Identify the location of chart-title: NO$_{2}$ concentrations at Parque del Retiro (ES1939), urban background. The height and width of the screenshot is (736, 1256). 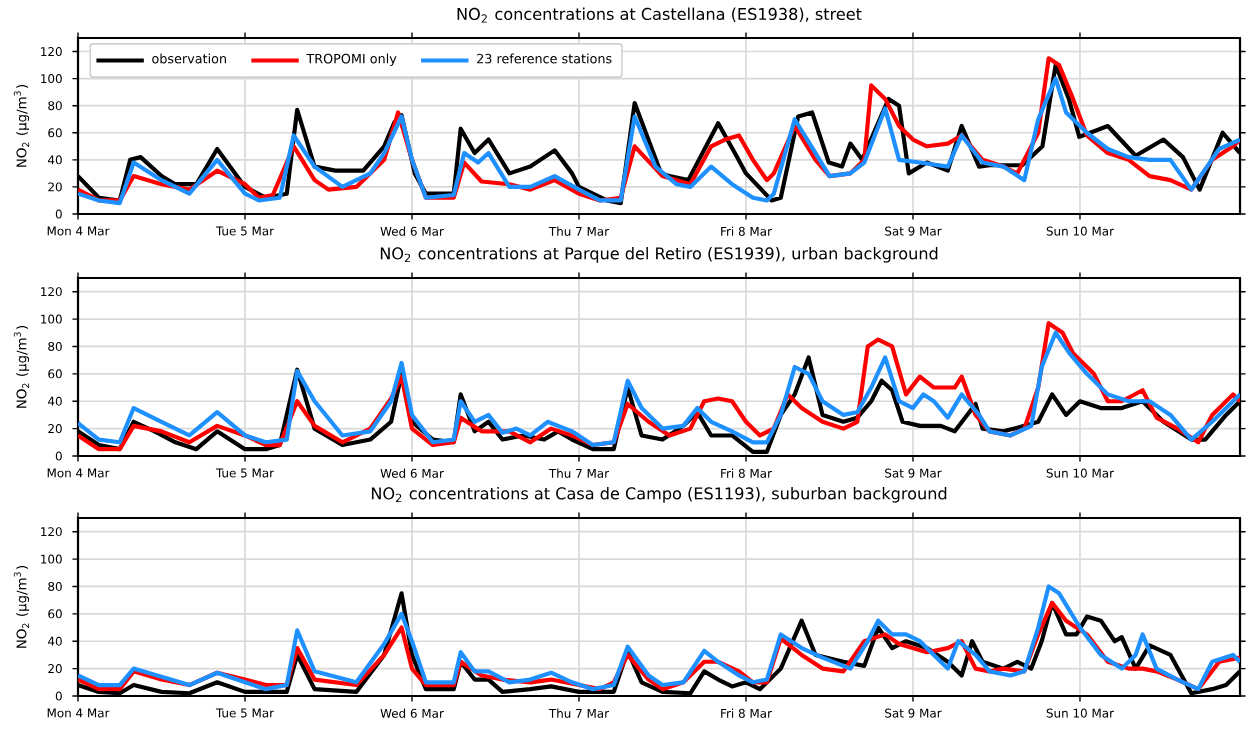
(659, 255).